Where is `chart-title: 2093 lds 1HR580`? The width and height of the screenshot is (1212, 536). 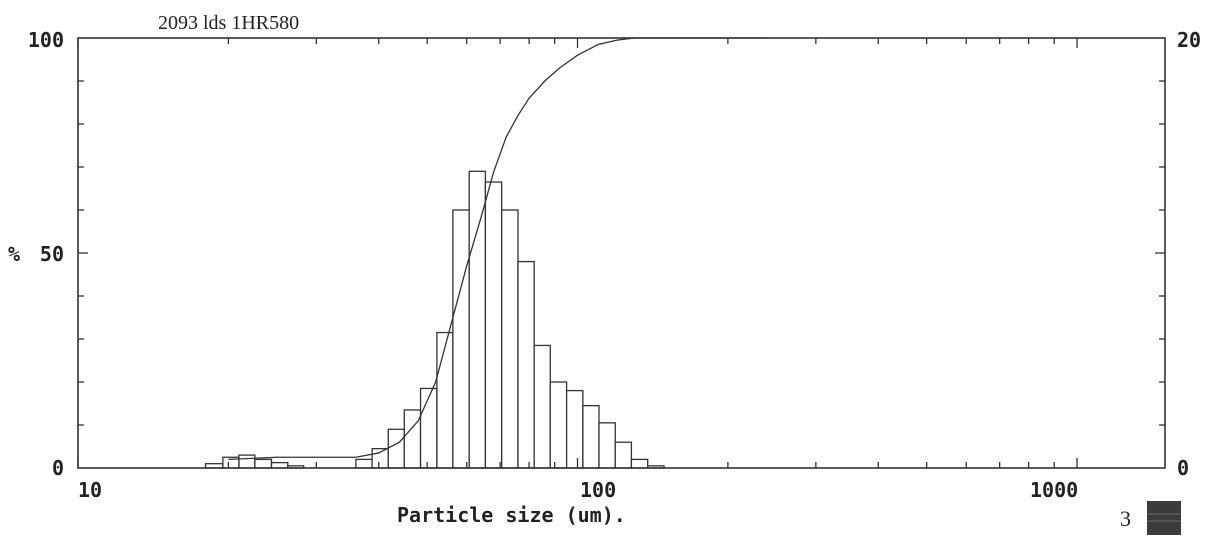 chart-title: 2093 lds 1HR580 is located at coordinates (228, 23).